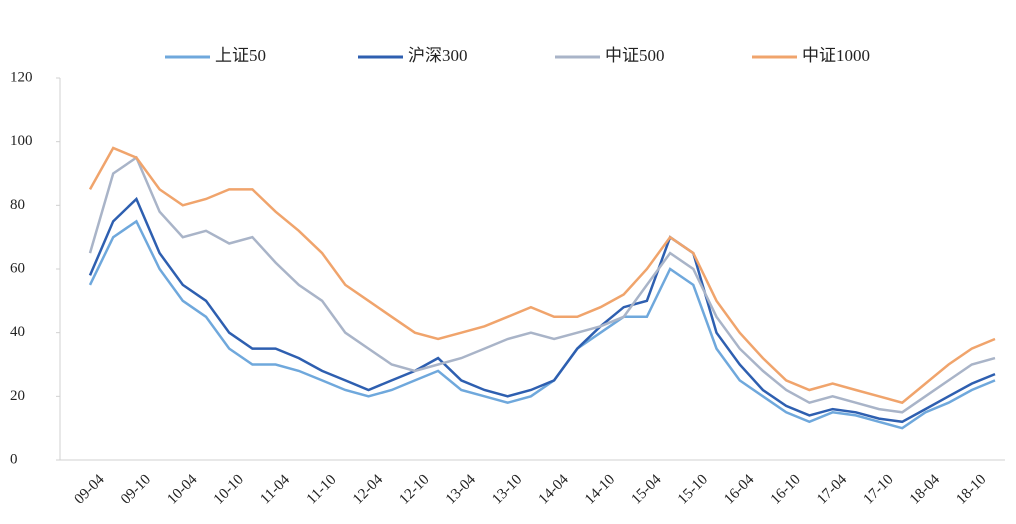 Image resolution: width=1016 pixels, height=524 pixels. I want to click on y-tick-label: 120, so click(21, 77).